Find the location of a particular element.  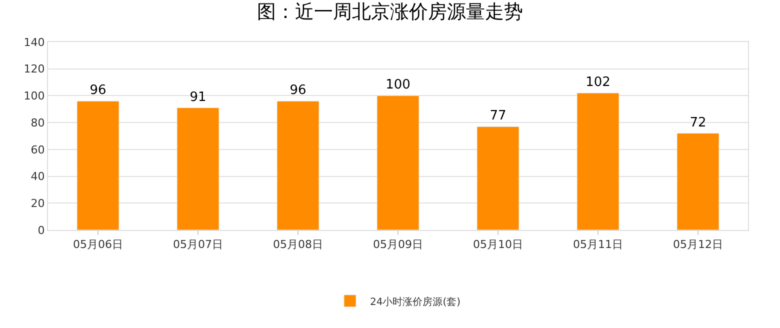

data-label: 91 is located at coordinates (198, 97).